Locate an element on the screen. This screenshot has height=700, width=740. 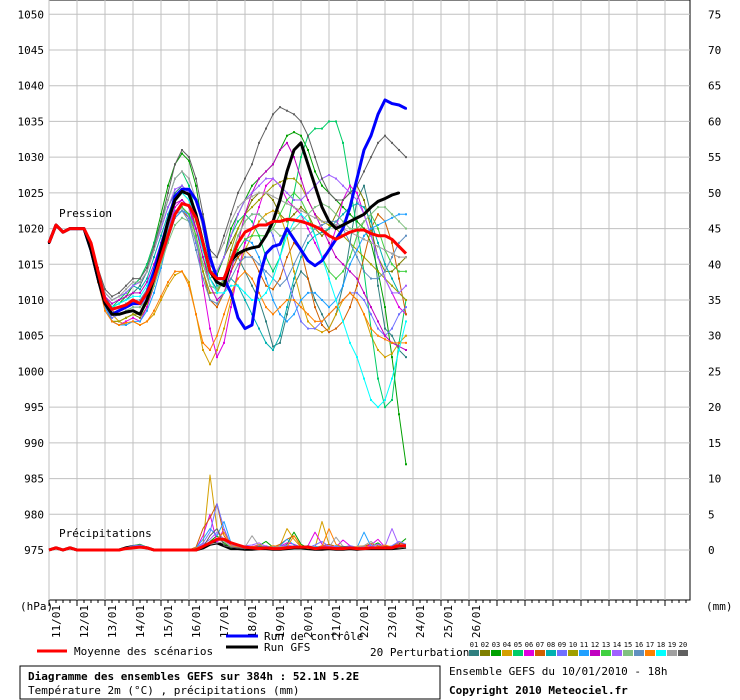
left-tick-label: 1000 is located at coordinates (31, 371).